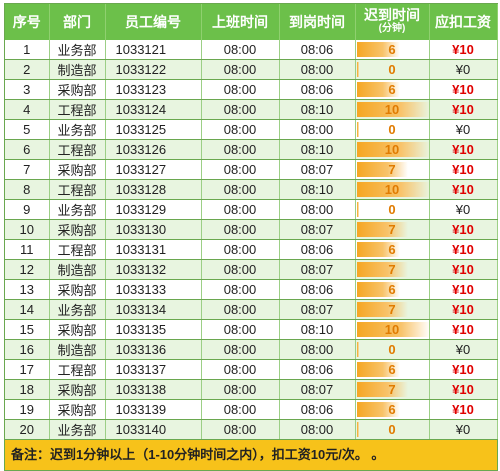  I want to click on table-row: 17 工程部 1033137 08:00 08:06 6 ¥10, so click(251, 369).